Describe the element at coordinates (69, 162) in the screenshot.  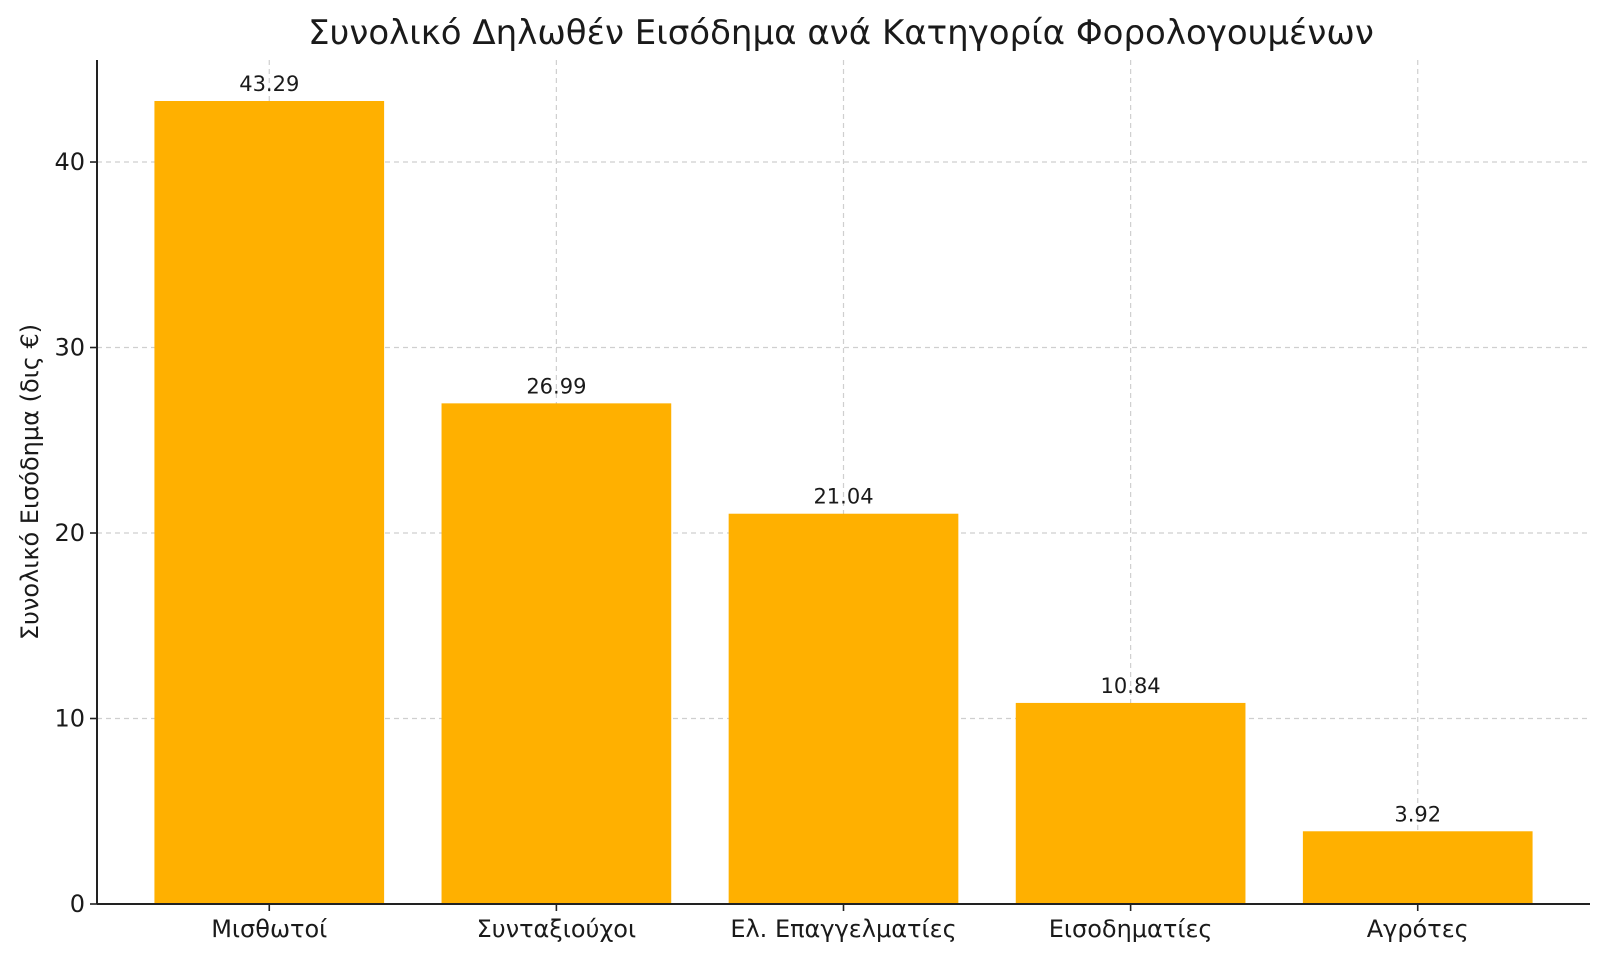
I see `y-tick-label: 40` at that location.